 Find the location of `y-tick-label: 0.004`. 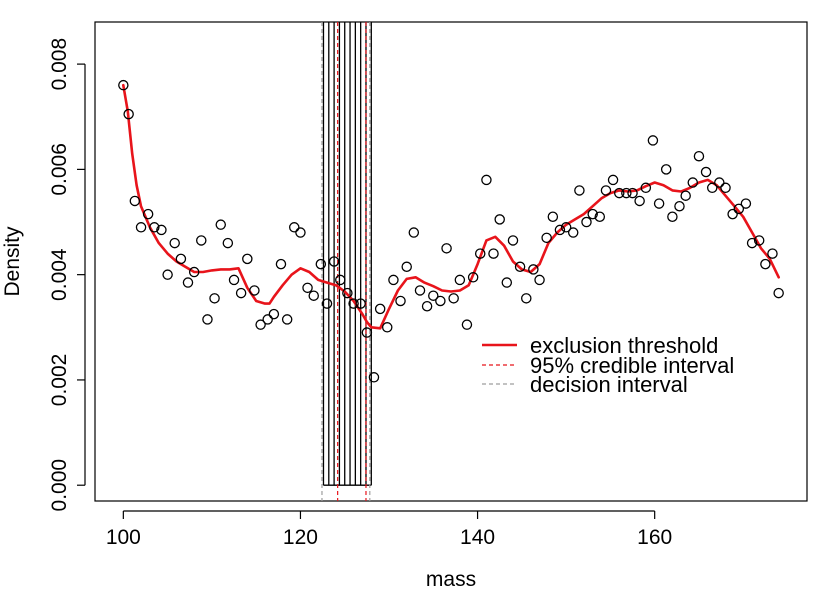

y-tick-label: 0.004 is located at coordinates (59, 274).